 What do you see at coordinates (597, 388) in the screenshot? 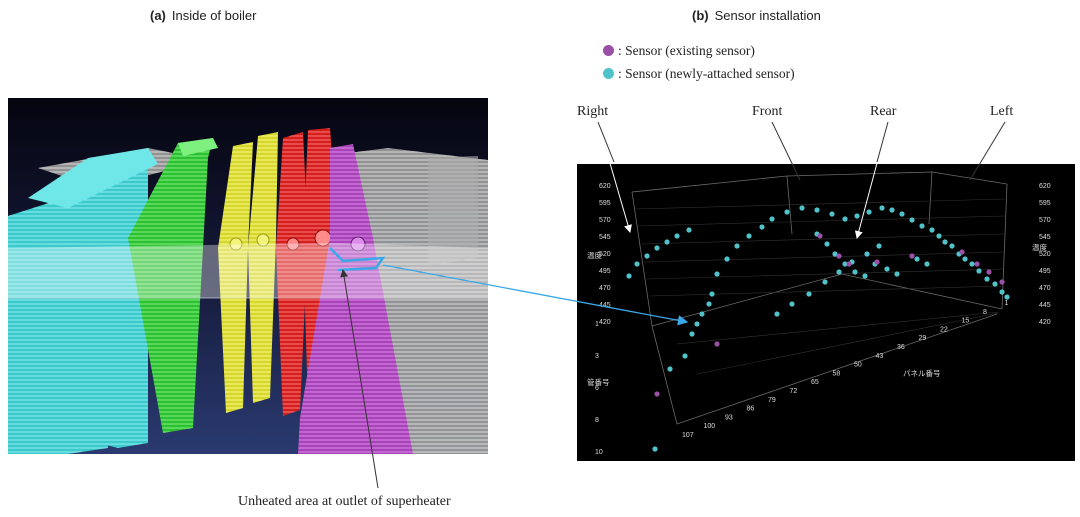
I see `pipe-tick: 6` at bounding box center [597, 388].